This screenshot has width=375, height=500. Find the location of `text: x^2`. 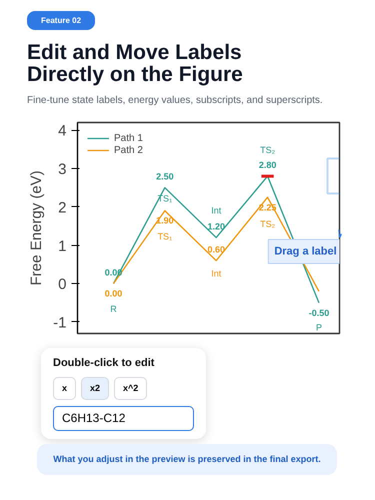

text: x^2 is located at coordinates (131, 388).